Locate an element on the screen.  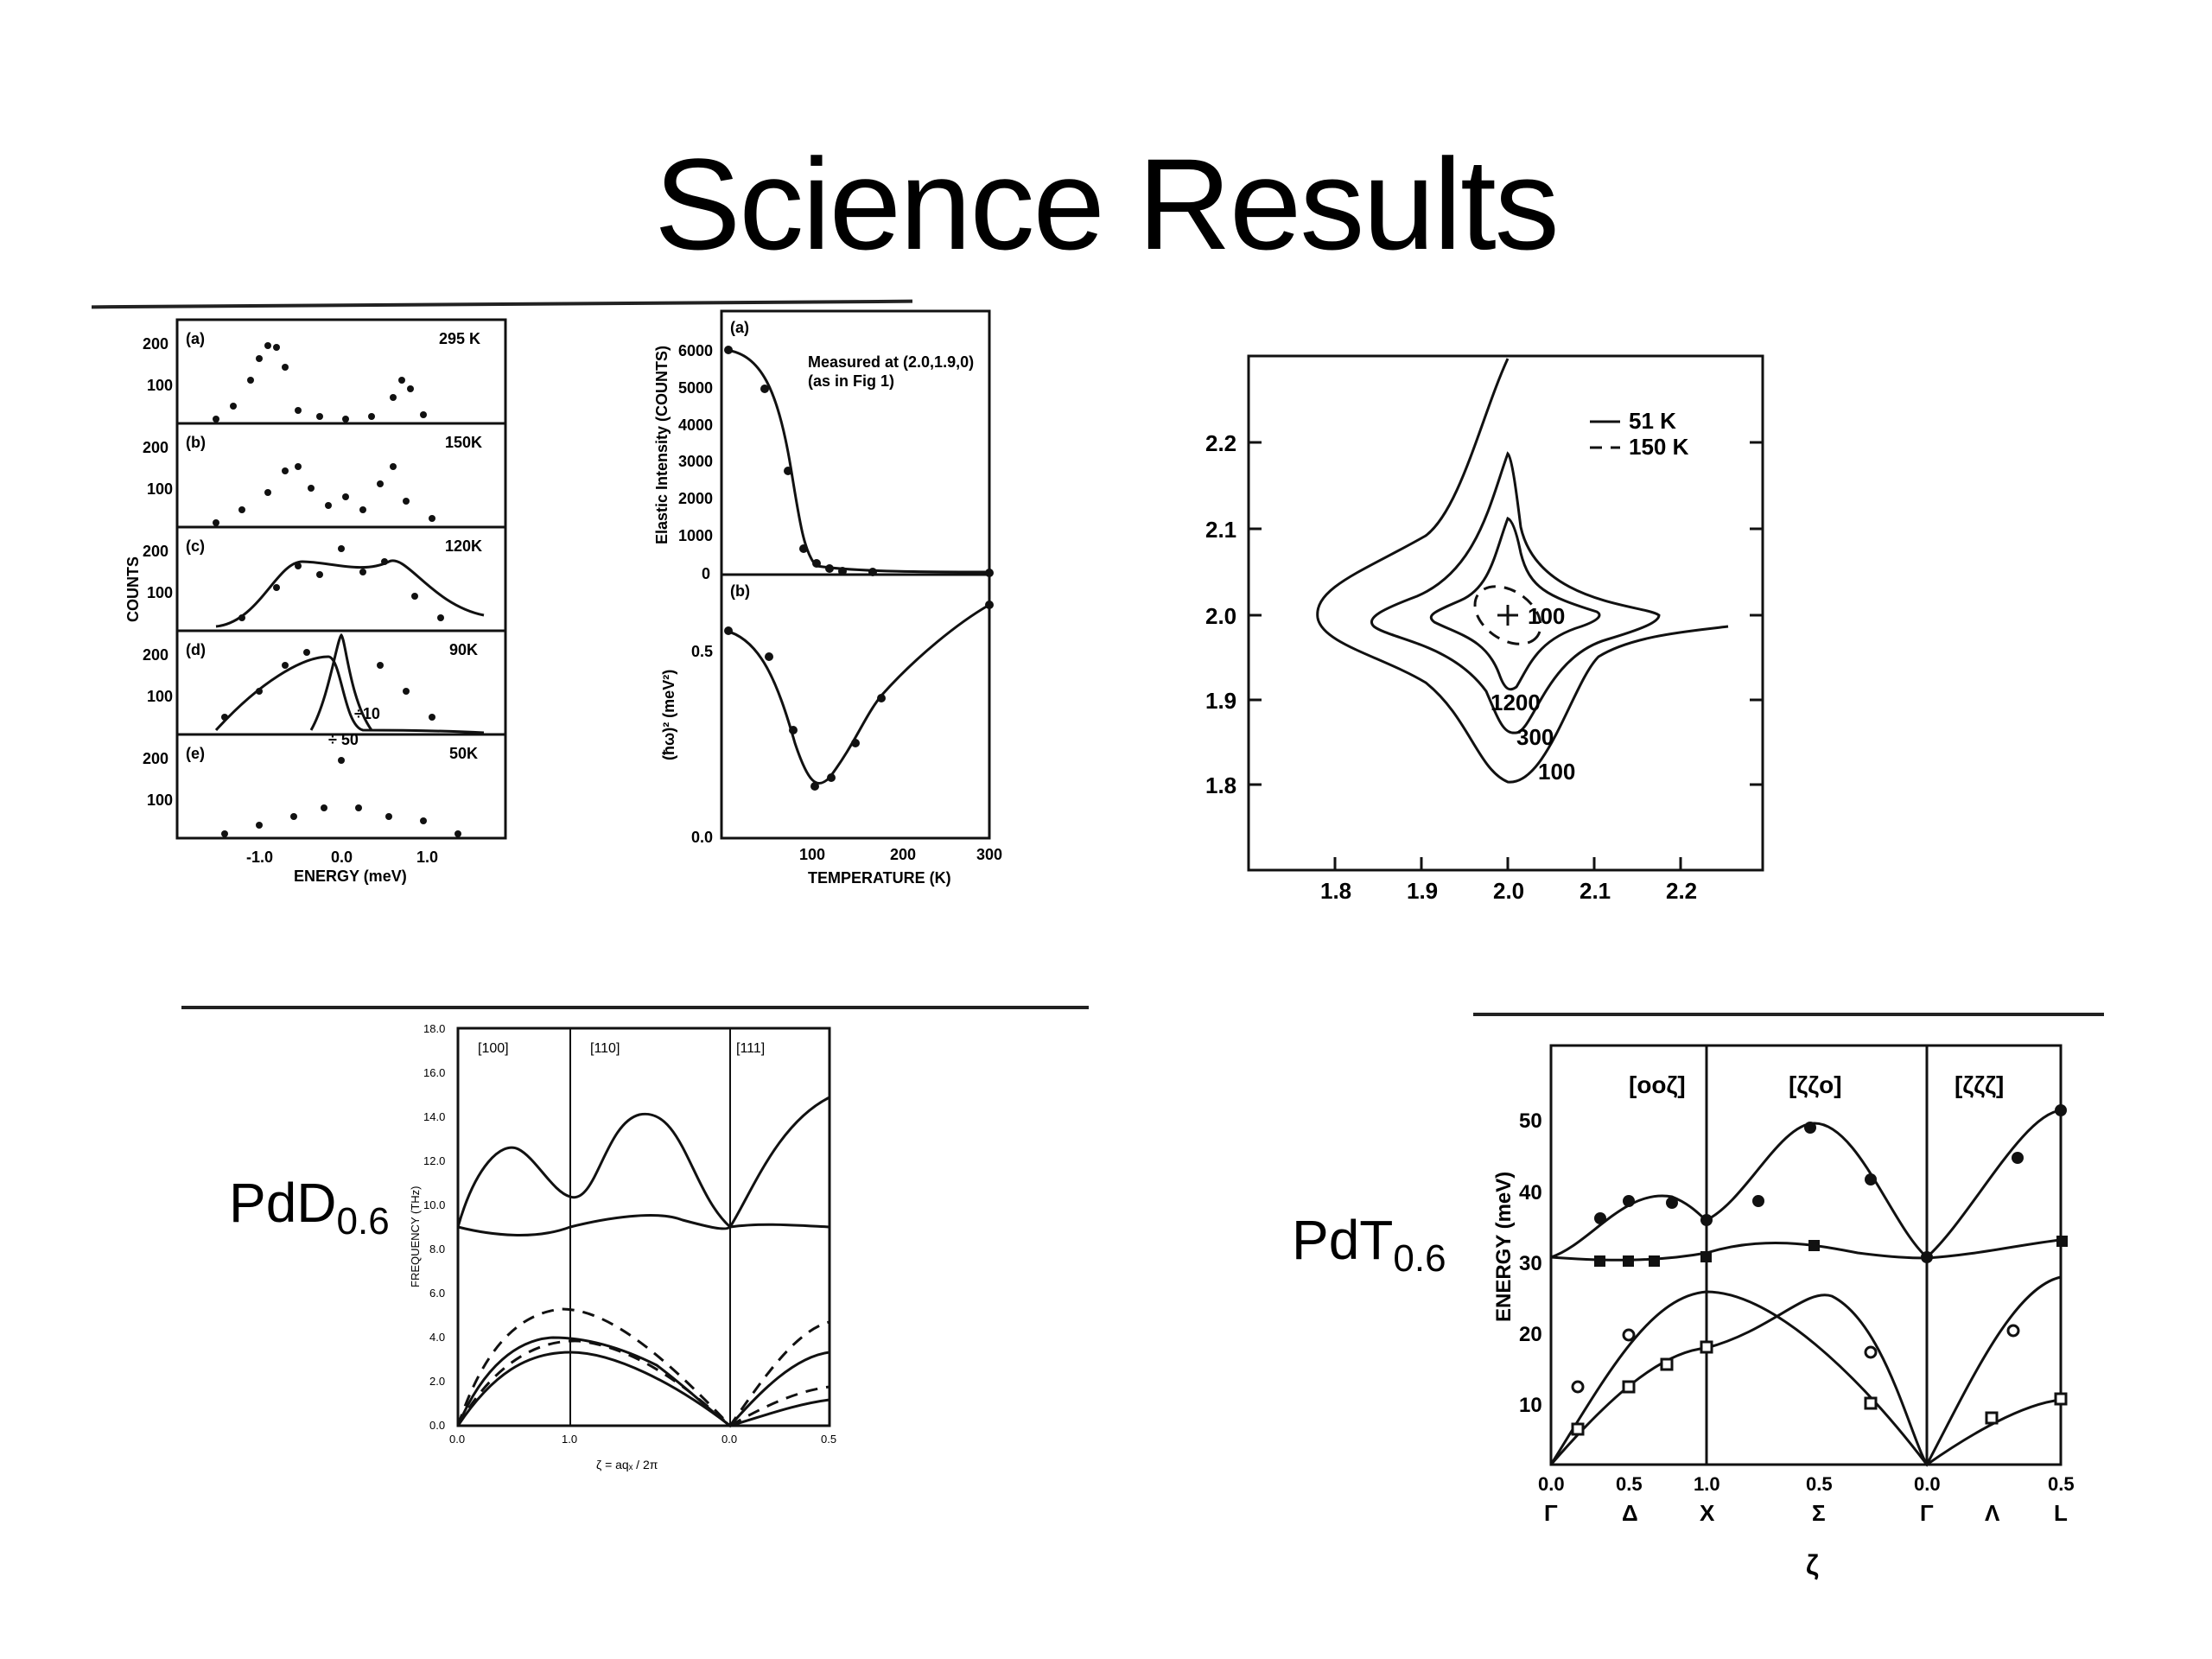
fig2-xtick-1: 200 is located at coordinates (903, 854).